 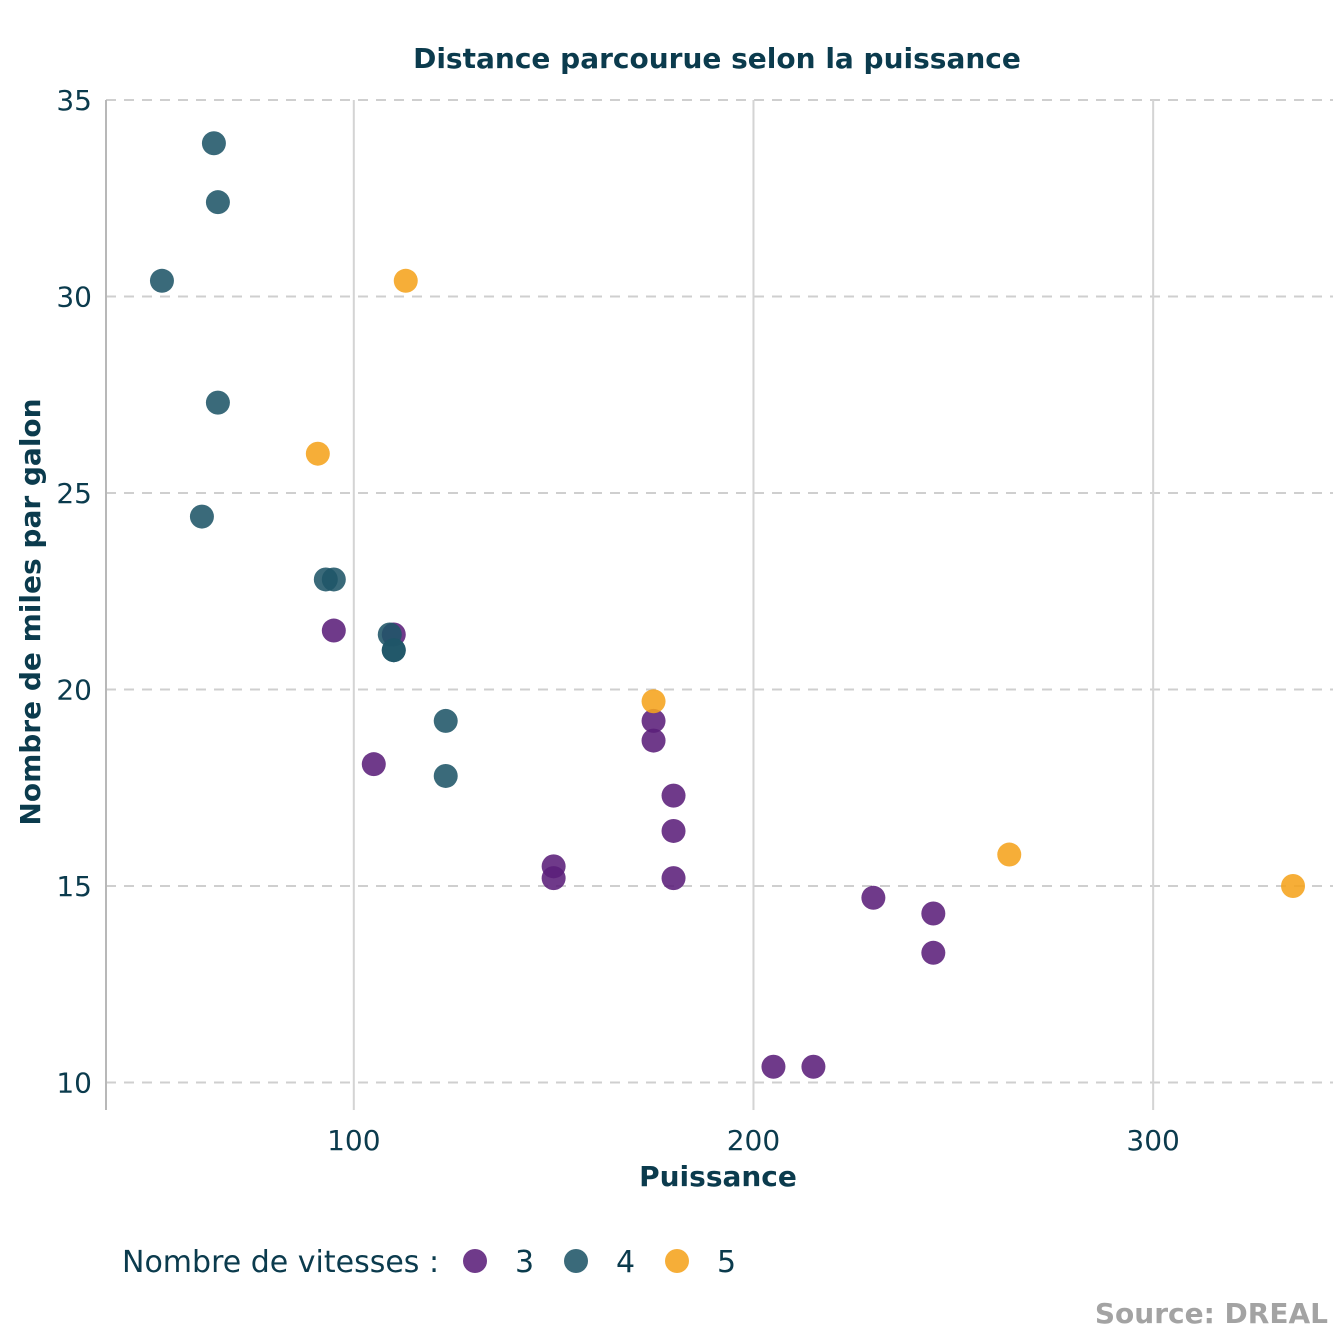 I want to click on y-tick-label: 15, so click(x=74, y=886).